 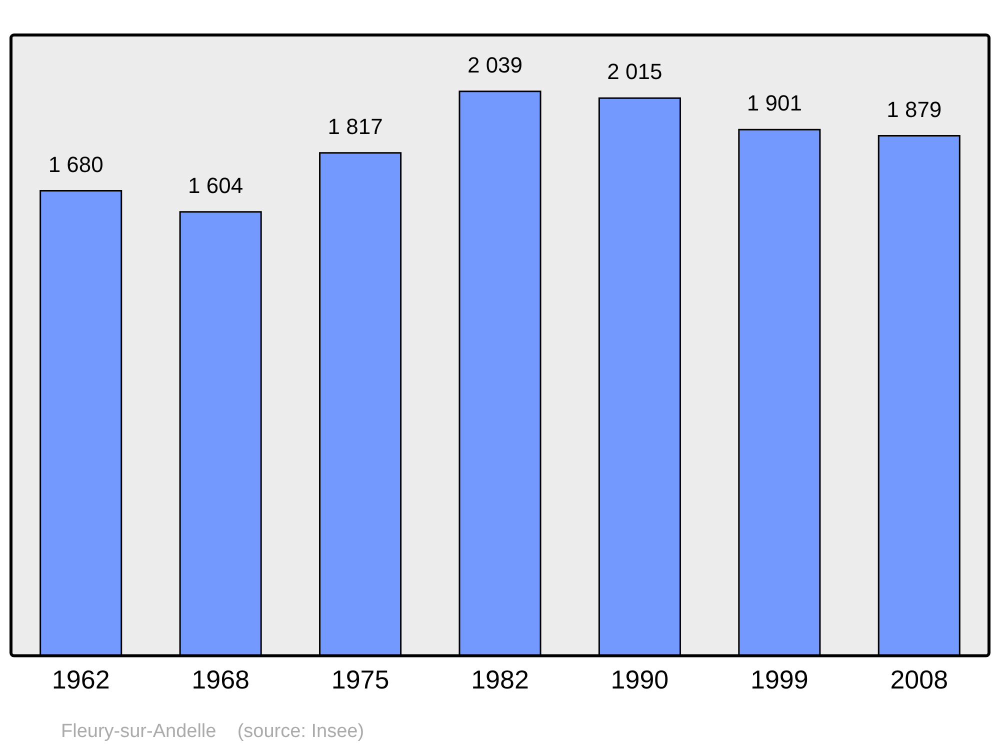 What do you see at coordinates (914, 109) in the screenshot?
I see `data-label: 1 879` at bounding box center [914, 109].